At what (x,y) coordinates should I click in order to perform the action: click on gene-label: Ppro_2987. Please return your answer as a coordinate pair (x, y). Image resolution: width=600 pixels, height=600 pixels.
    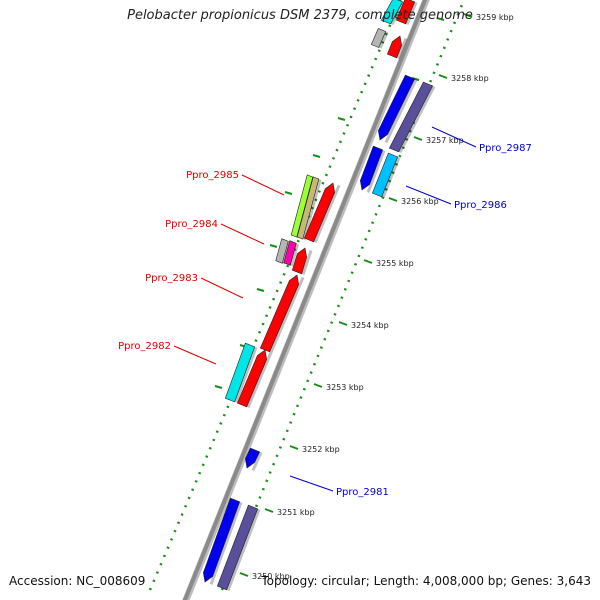
    Looking at the image, I should click on (505, 148).